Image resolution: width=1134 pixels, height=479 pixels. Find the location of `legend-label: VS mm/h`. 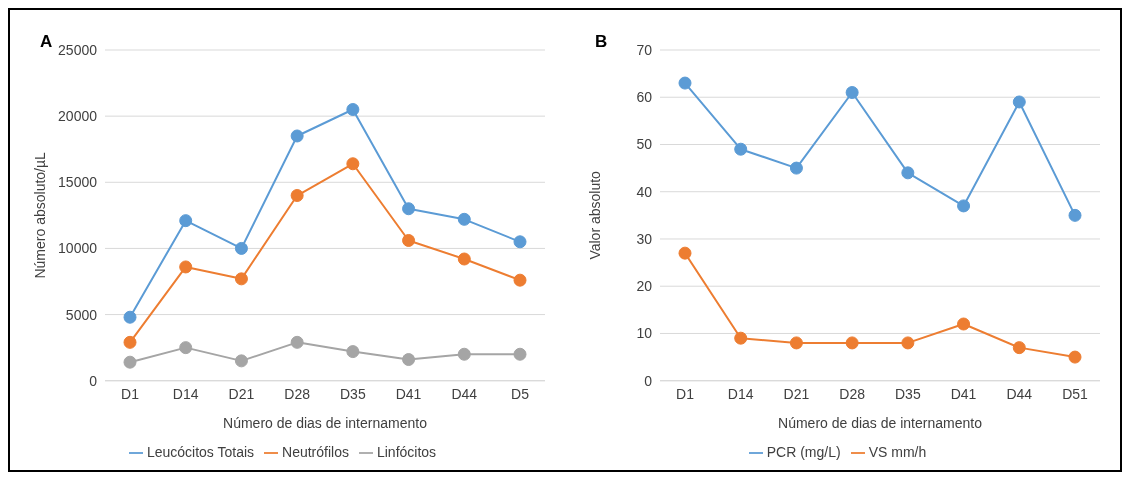

legend-label: VS mm/h is located at coordinates (897, 451).